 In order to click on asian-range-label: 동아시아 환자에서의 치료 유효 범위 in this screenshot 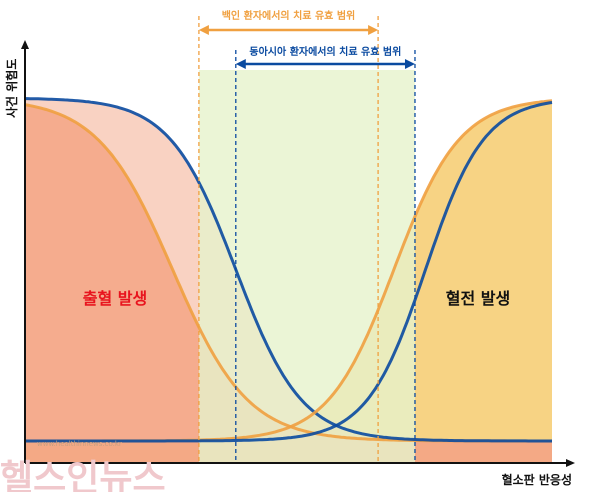, I will do `click(325, 51)`.